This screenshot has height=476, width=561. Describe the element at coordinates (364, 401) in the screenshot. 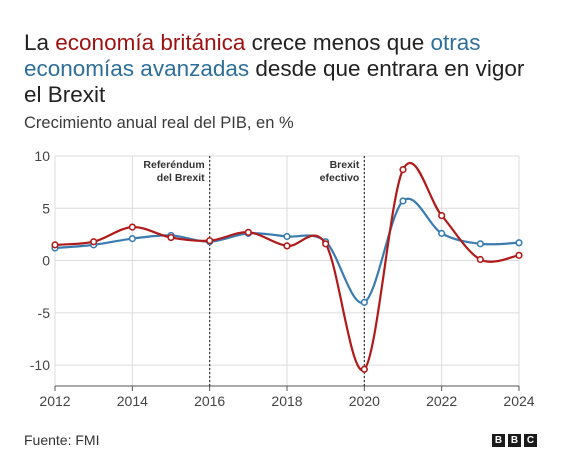

I see `x-tick-label: 2020` at that location.